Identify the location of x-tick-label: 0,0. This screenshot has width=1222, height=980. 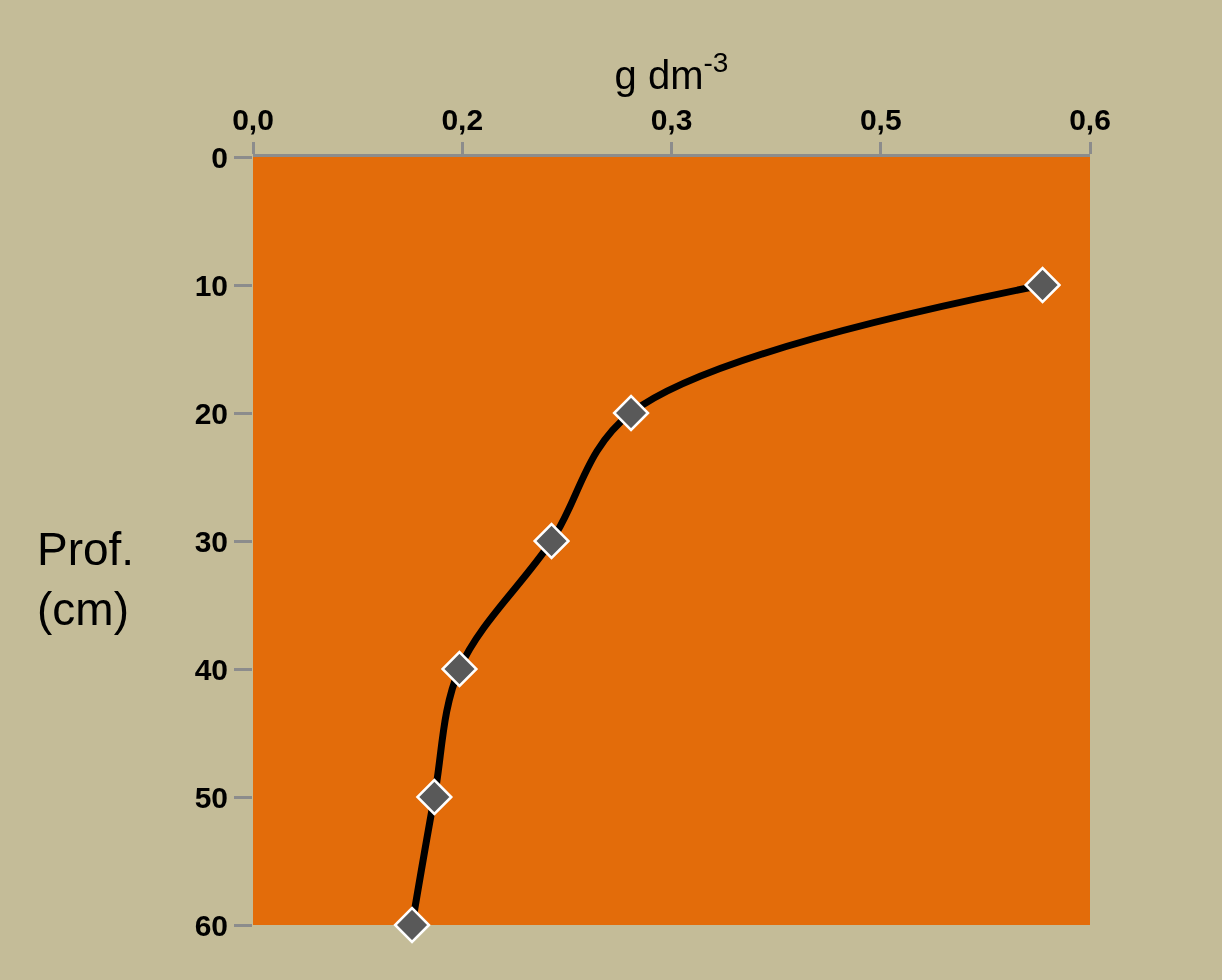
(253, 119).